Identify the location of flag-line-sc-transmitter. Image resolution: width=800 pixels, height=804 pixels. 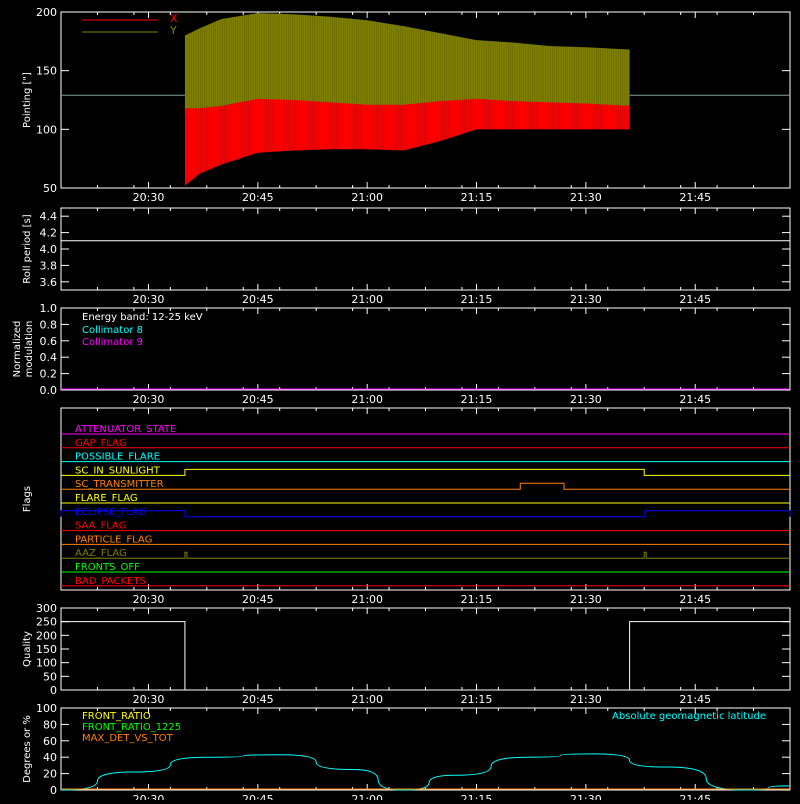
(425, 486).